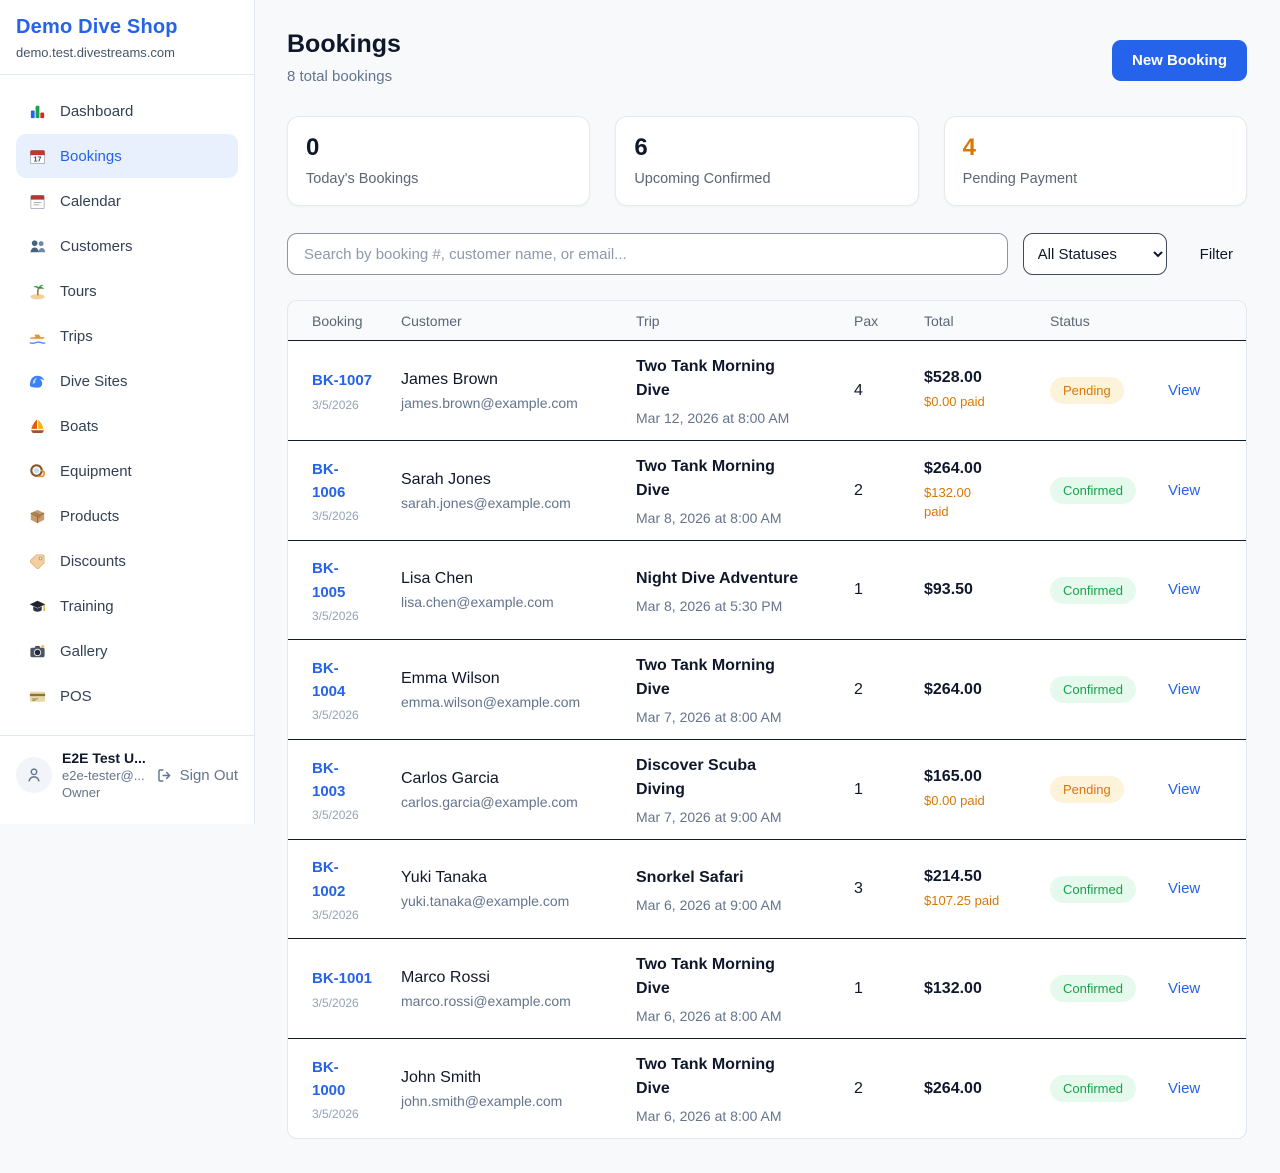  What do you see at coordinates (858, 390) in the screenshot?
I see `pax-count: 4` at bounding box center [858, 390].